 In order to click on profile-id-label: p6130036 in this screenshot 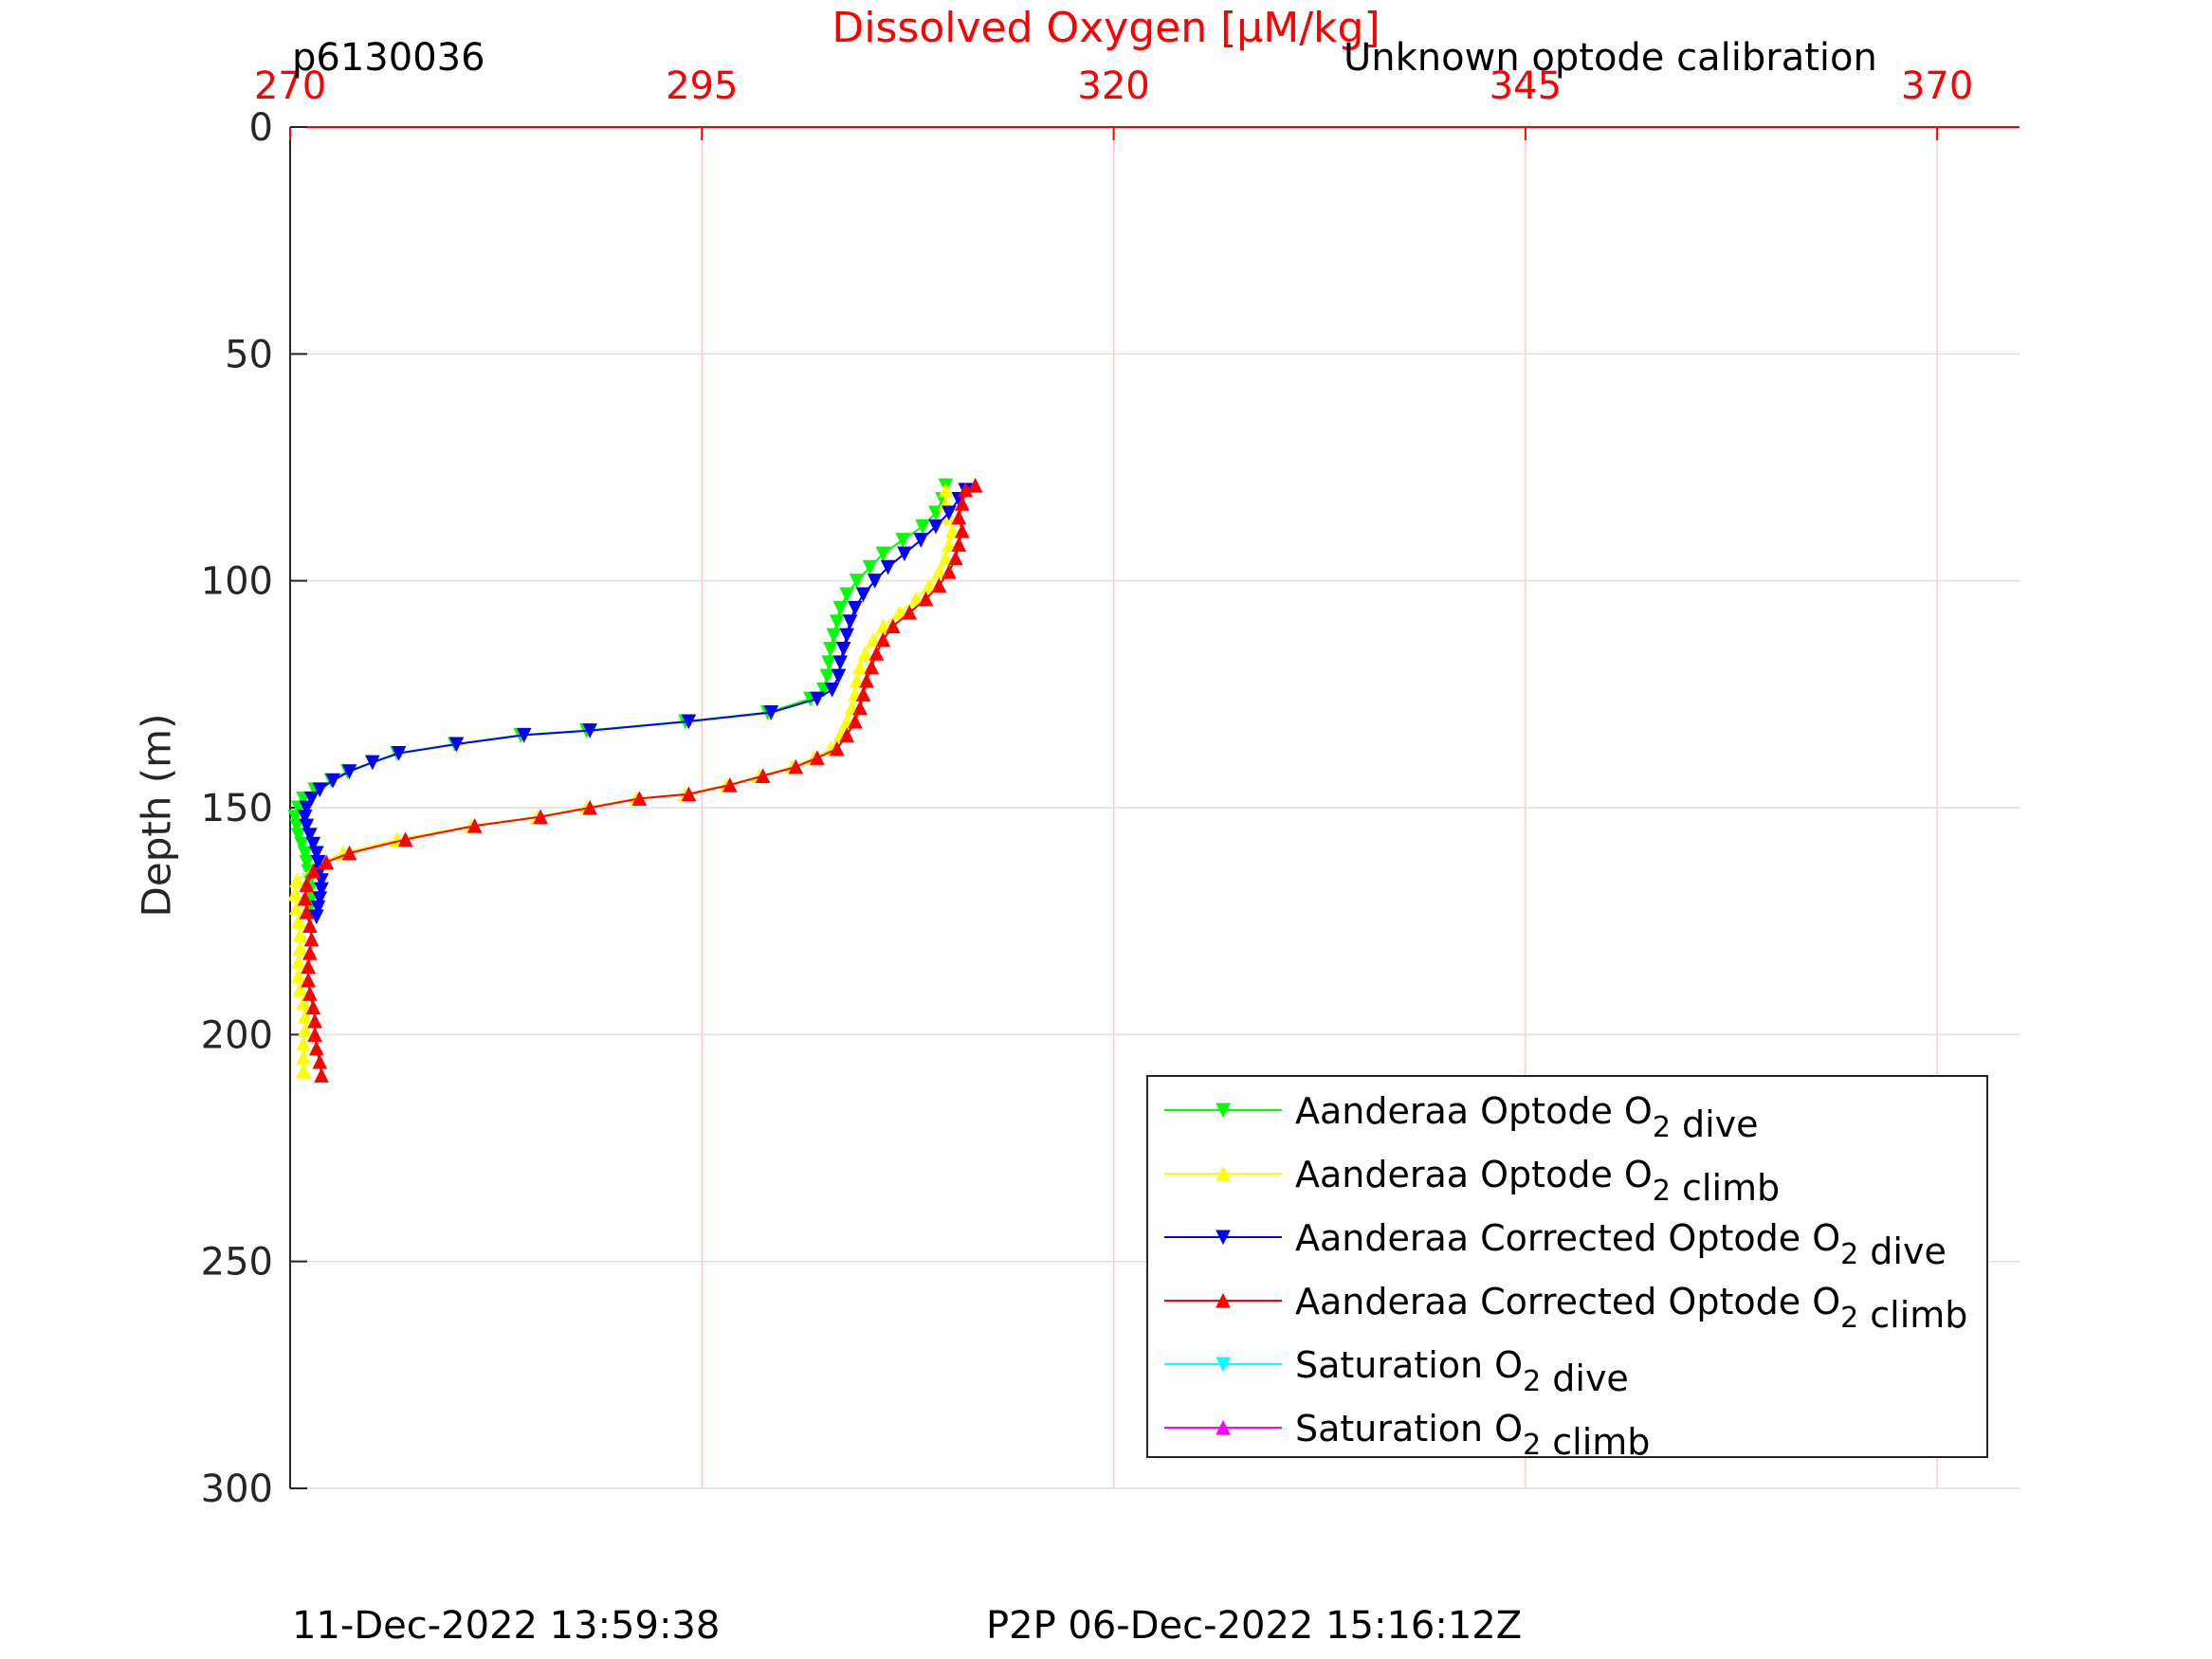, I will do `click(388, 58)`.